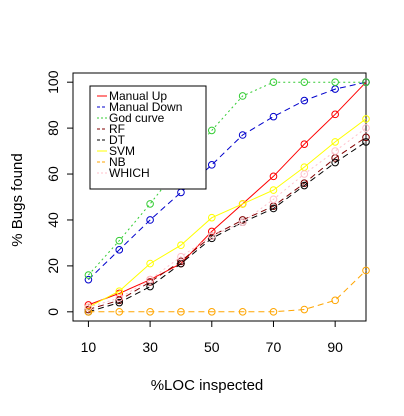 Image resolution: width=404 pixels, height=416 pixels. What do you see at coordinates (89, 347) in the screenshot?
I see `x-tick-label: 10` at bounding box center [89, 347].